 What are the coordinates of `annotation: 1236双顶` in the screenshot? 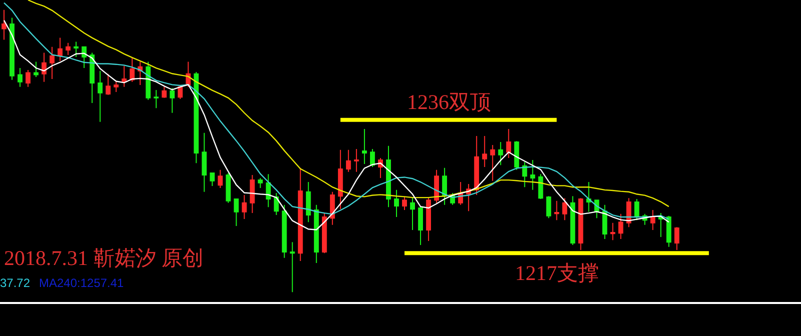 It's located at (449, 102).